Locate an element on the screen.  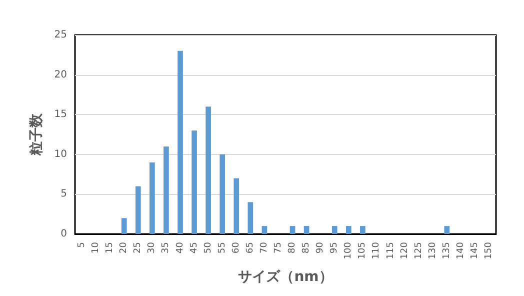
x-tick-label: 45 is located at coordinates (194, 248).